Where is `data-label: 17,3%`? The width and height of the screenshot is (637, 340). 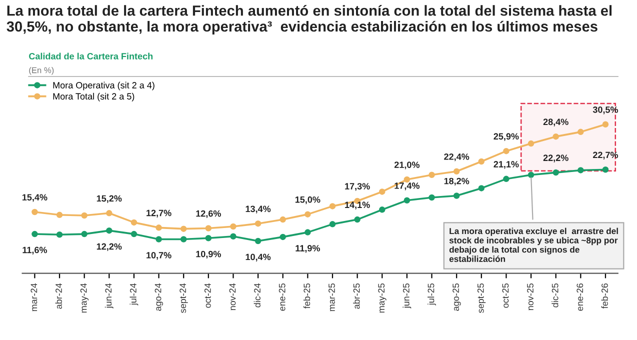 data-label: 17,3% is located at coordinates (357, 187).